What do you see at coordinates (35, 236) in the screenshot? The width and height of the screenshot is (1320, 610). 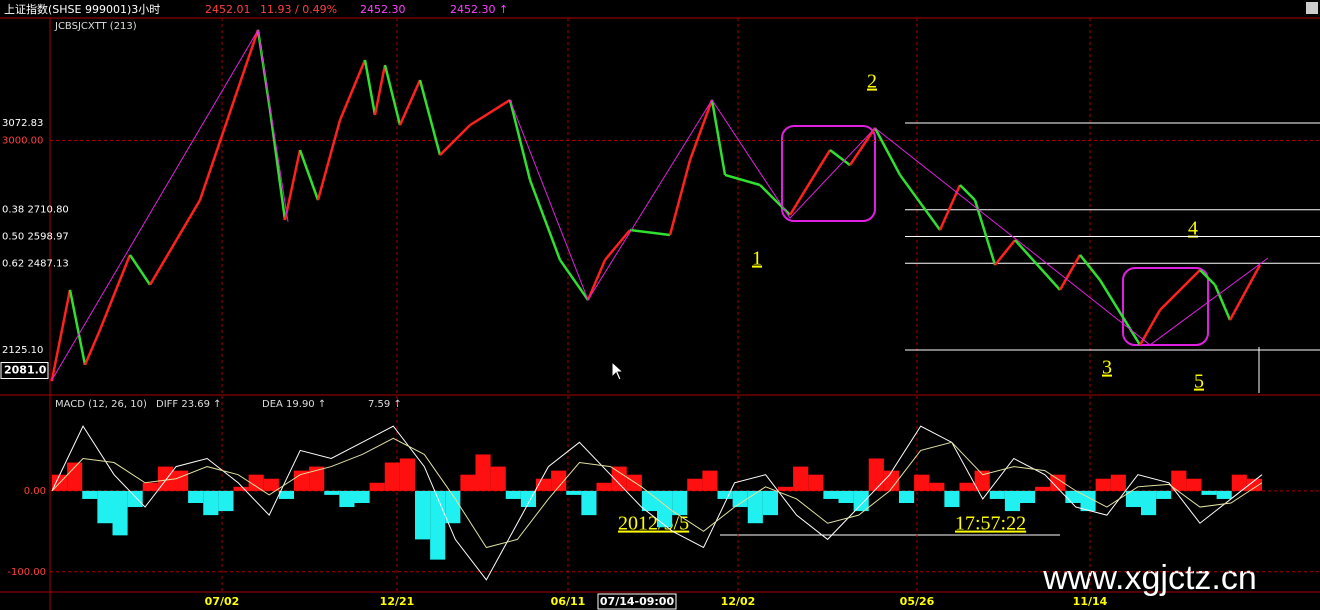 I see `y-tick-label: 0.50 2598.97` at bounding box center [35, 236].